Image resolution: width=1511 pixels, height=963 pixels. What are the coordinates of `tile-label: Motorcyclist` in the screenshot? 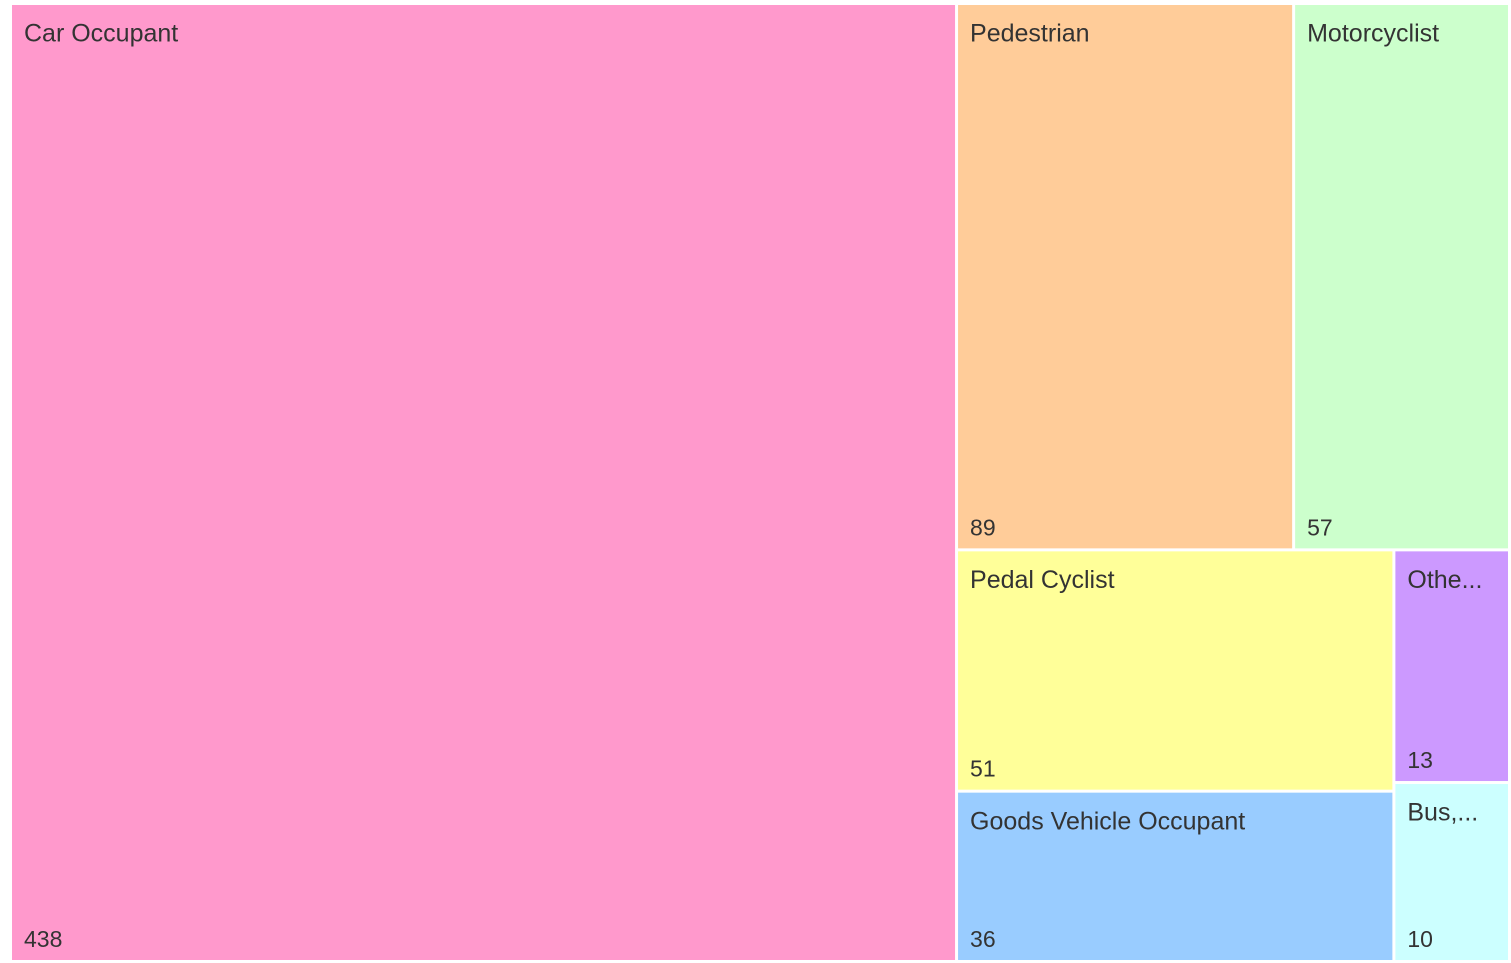 It's located at (1373, 34).